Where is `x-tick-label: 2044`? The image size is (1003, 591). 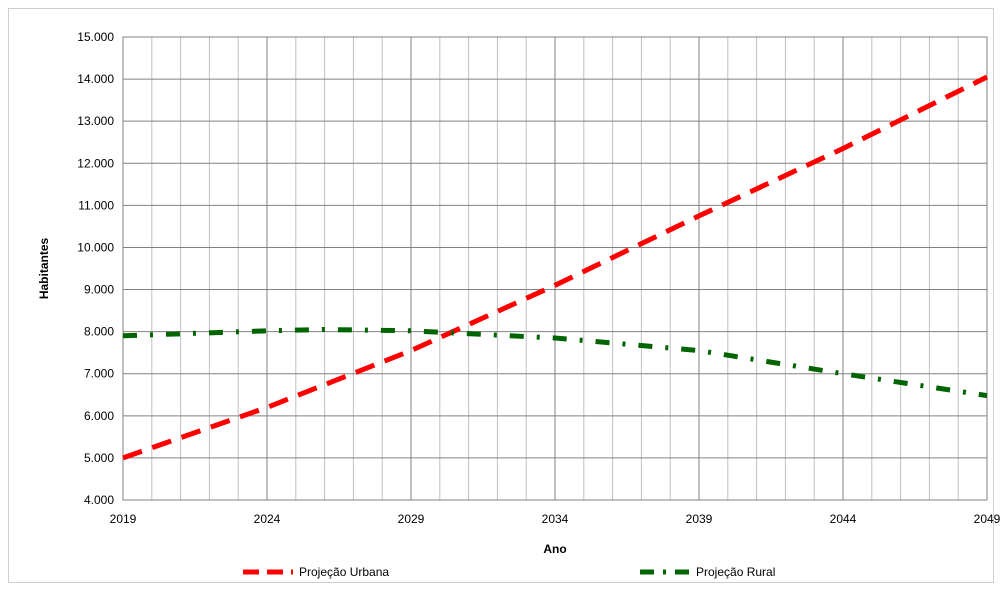 x-tick-label: 2044 is located at coordinates (843, 519).